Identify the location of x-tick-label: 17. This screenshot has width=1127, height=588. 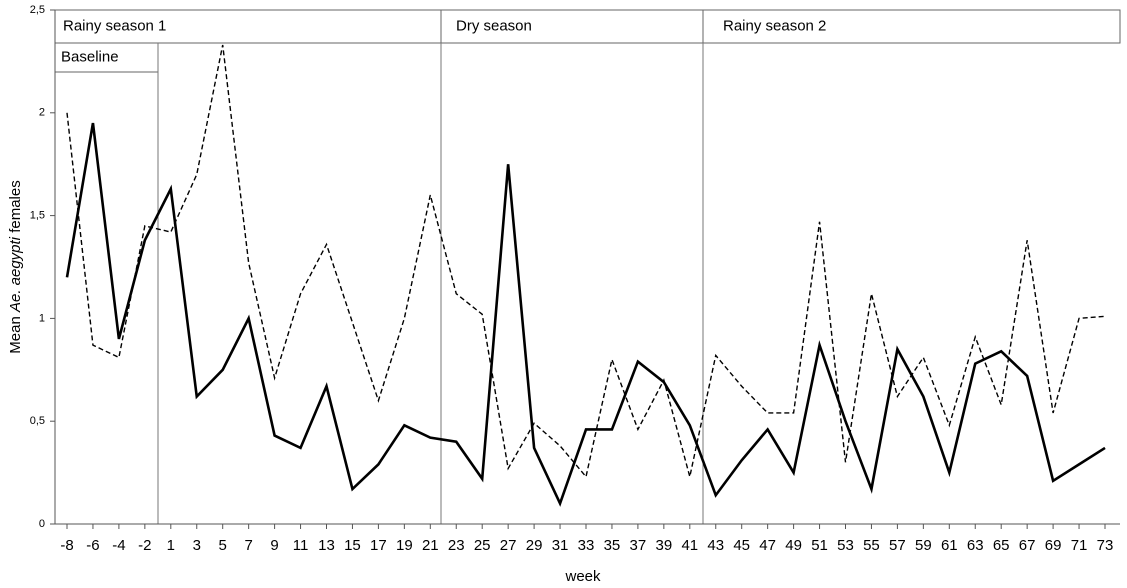
(378, 545).